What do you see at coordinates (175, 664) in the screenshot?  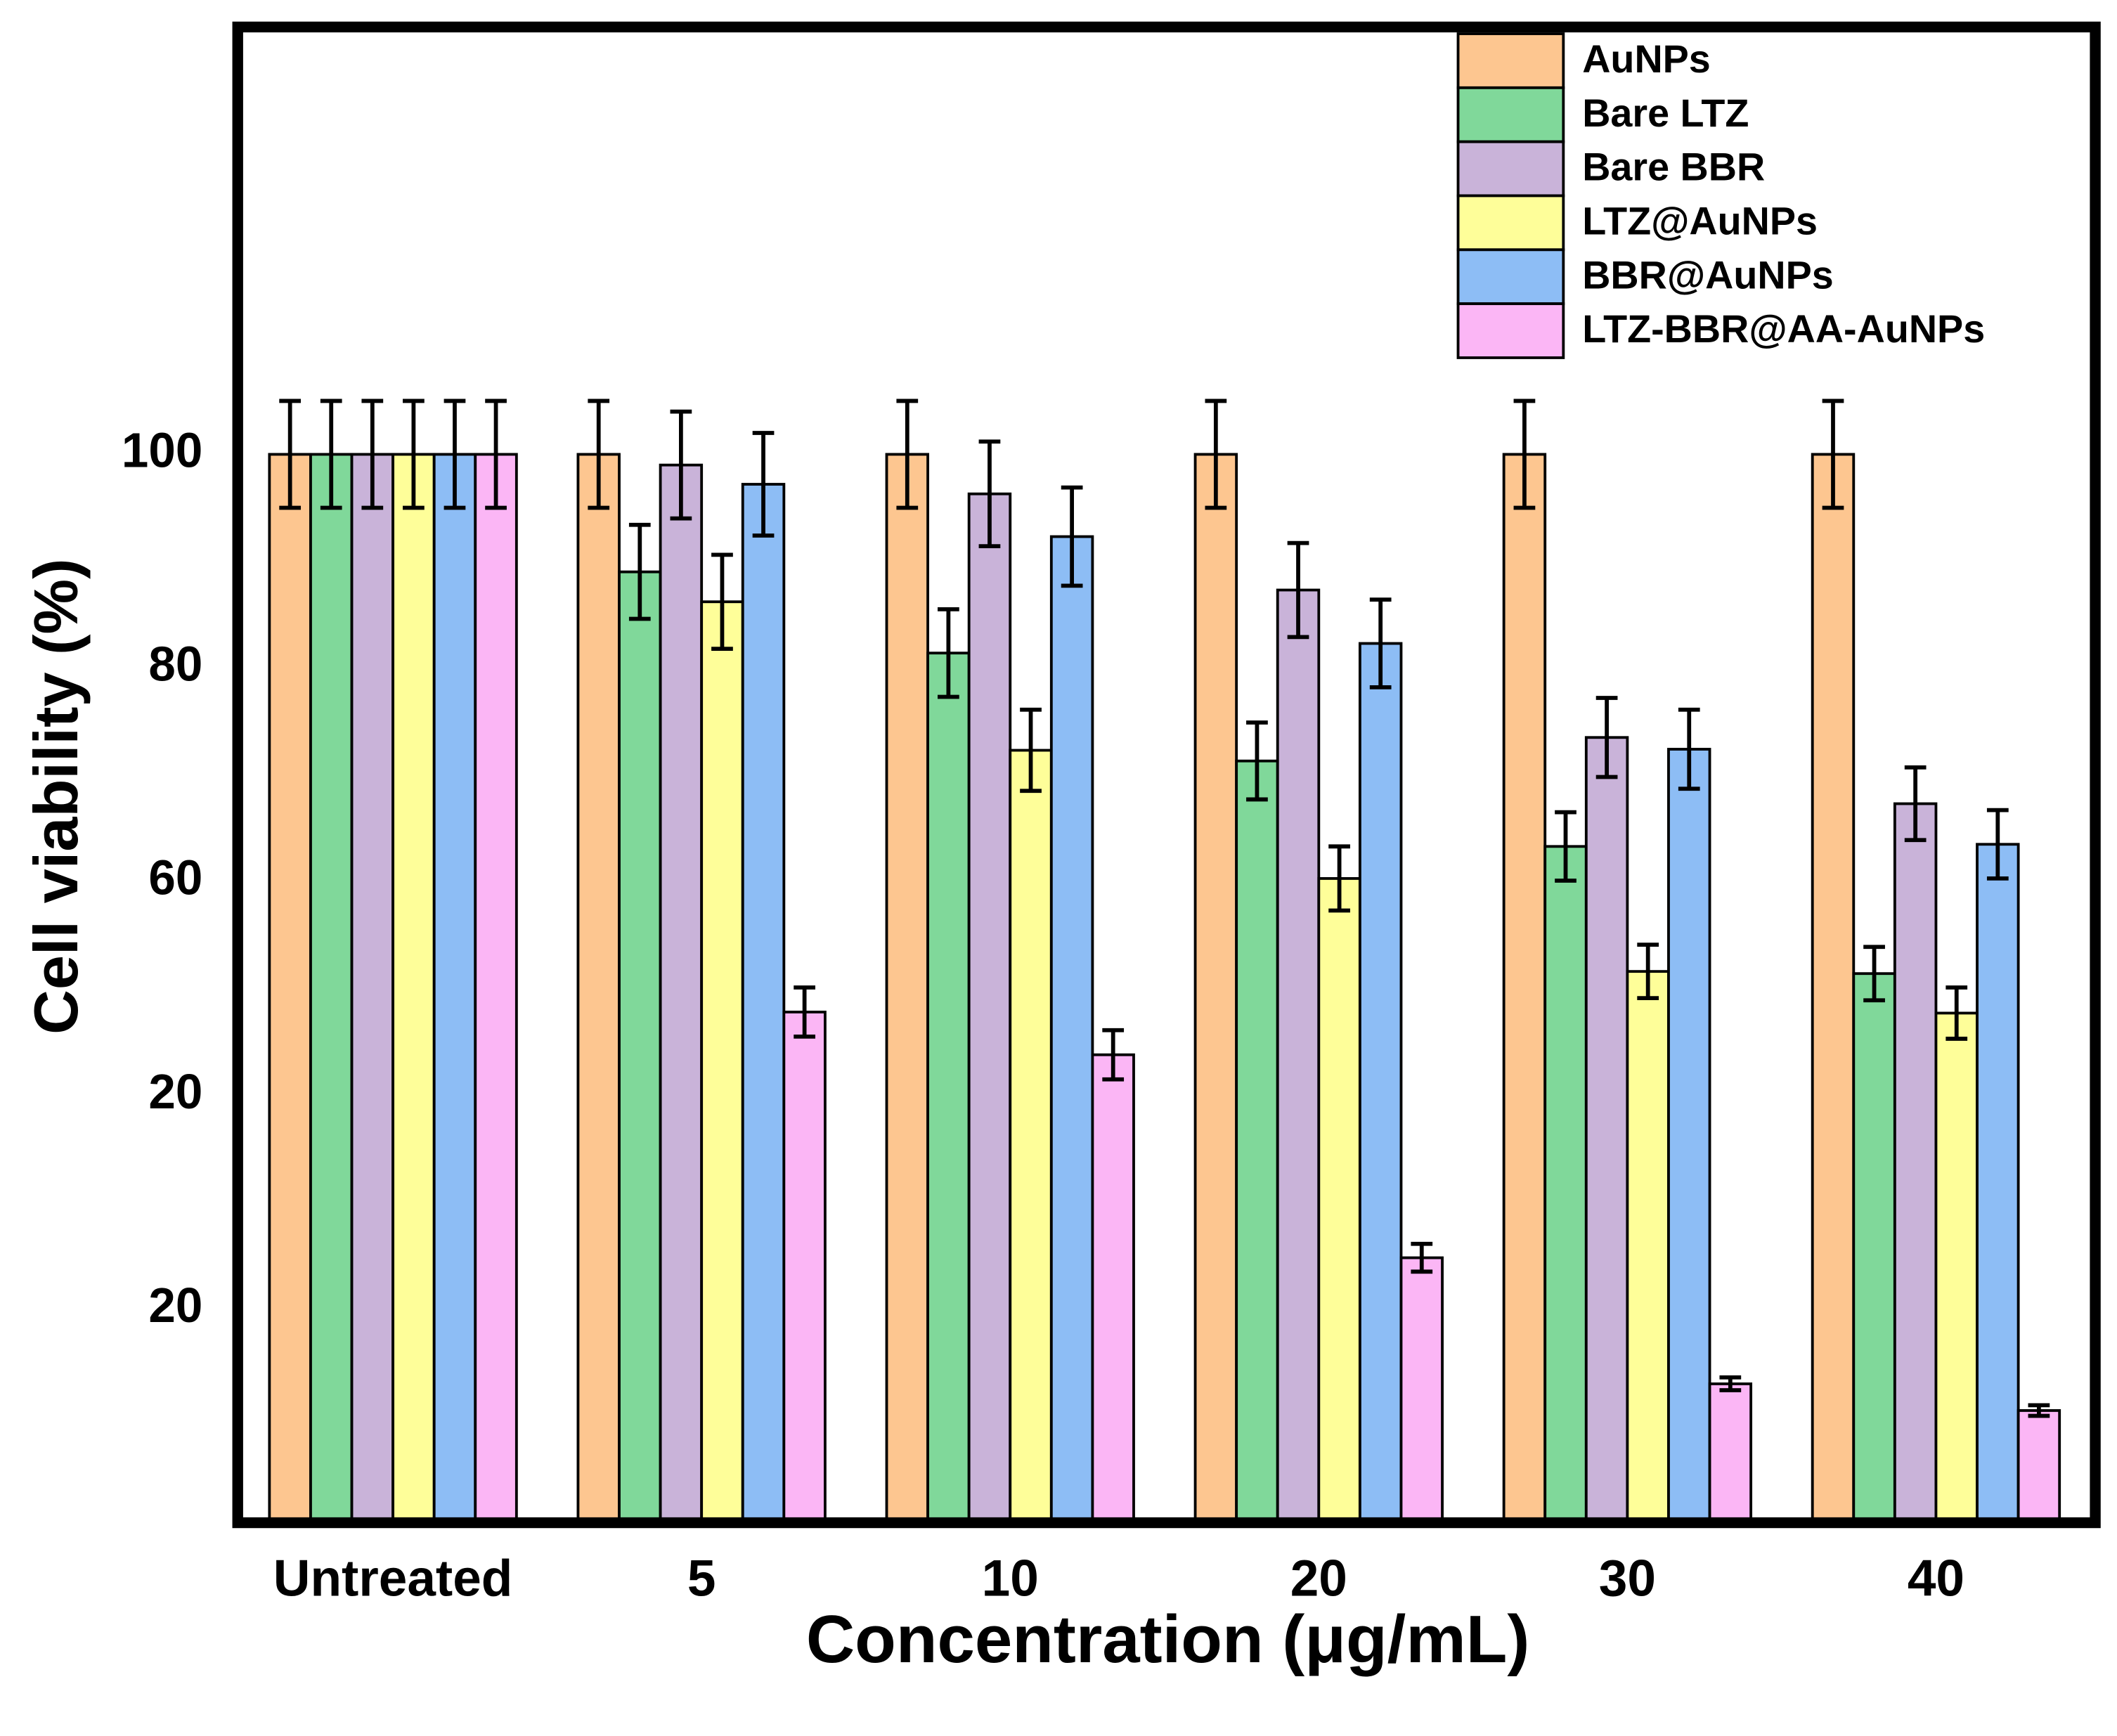 I see `y-tick-label: 80` at bounding box center [175, 664].